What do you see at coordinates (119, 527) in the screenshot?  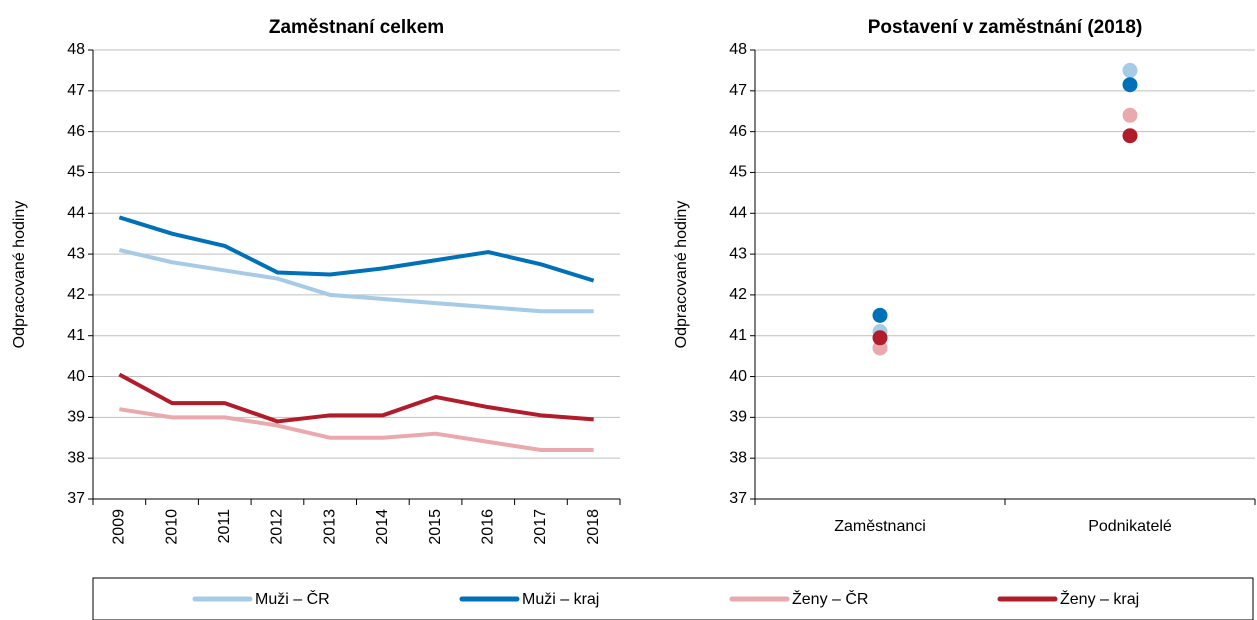 I see `x-tick-label: 2009` at bounding box center [119, 527].